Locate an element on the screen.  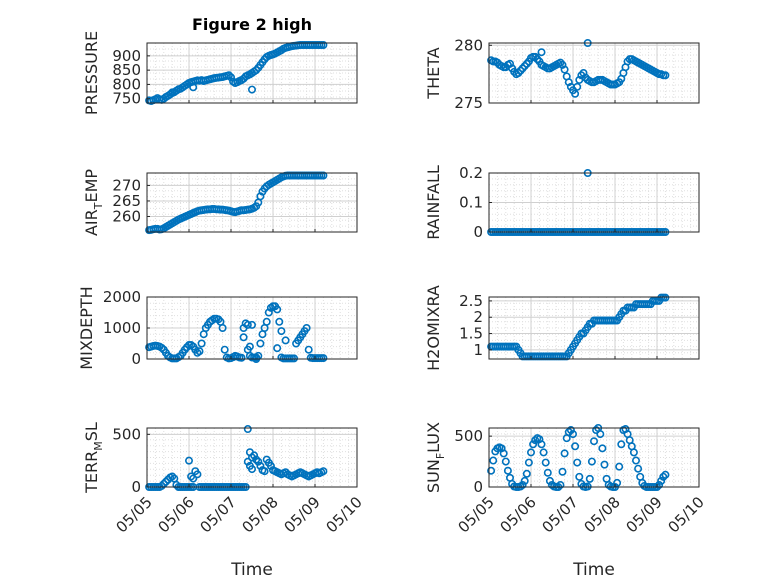
y-tick-label: 800 is located at coordinates (126, 84).